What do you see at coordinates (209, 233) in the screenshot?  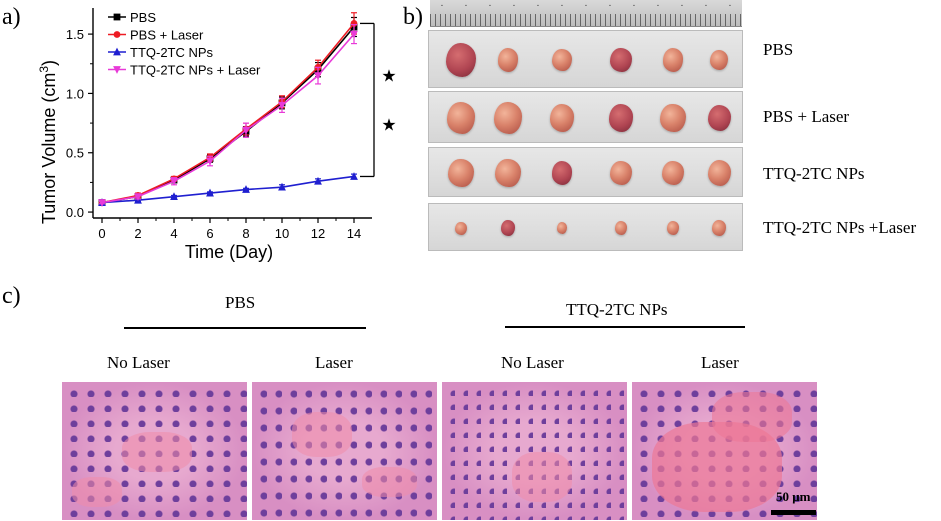 I see `x-tick-label: 6` at bounding box center [209, 233].